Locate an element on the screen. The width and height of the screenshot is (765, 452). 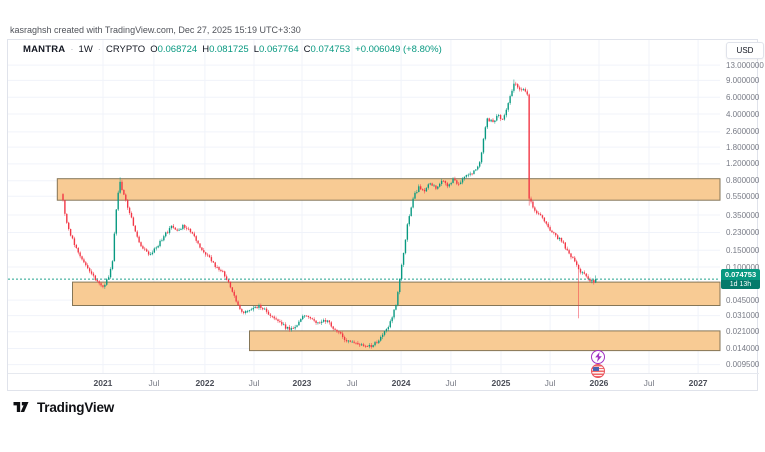
ohlc-low: L0.067764 is located at coordinates (276, 49).